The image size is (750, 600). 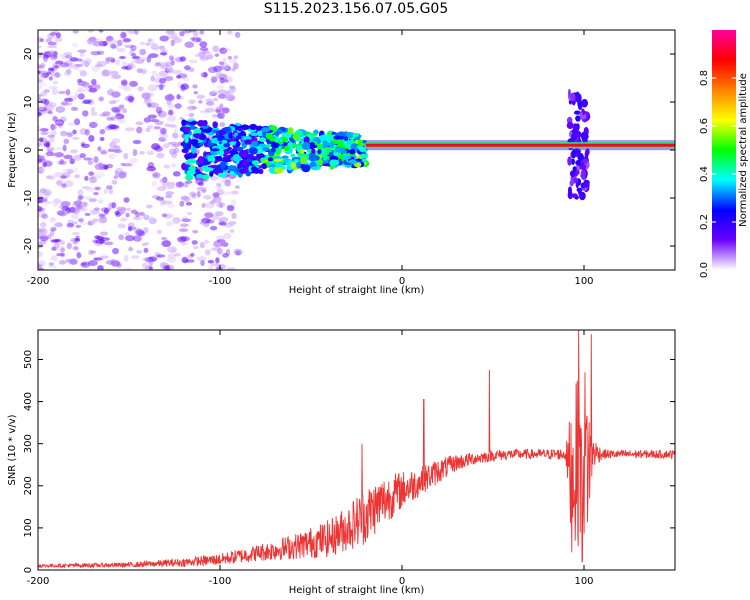 What do you see at coordinates (704, 78) in the screenshot?
I see `colorbar-tick-label: 0.8` at bounding box center [704, 78].